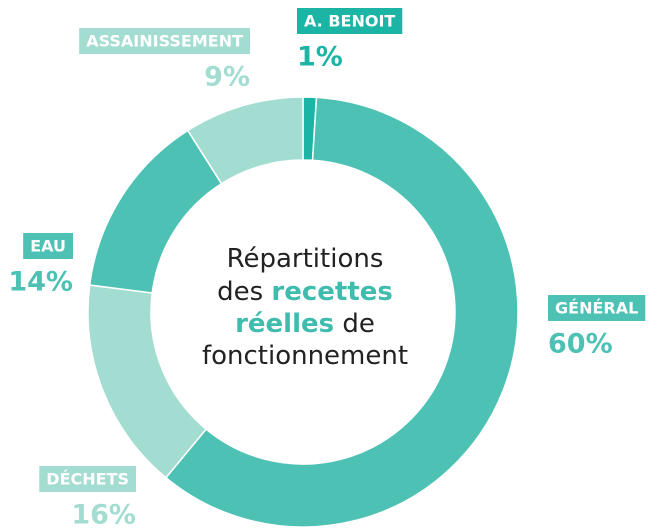  I want to click on value-label: 1%, so click(320, 57).